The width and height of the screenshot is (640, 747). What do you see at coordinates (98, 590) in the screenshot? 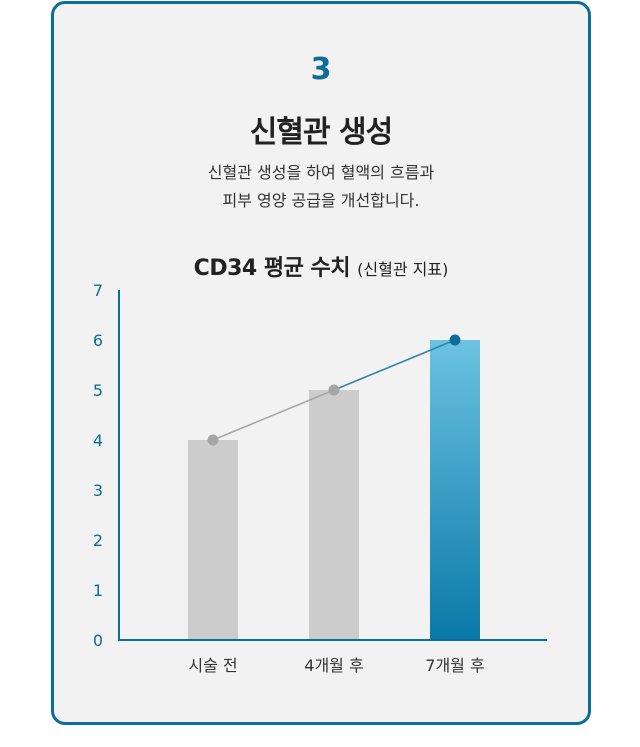
I see `y-tick-label: 1` at bounding box center [98, 590].